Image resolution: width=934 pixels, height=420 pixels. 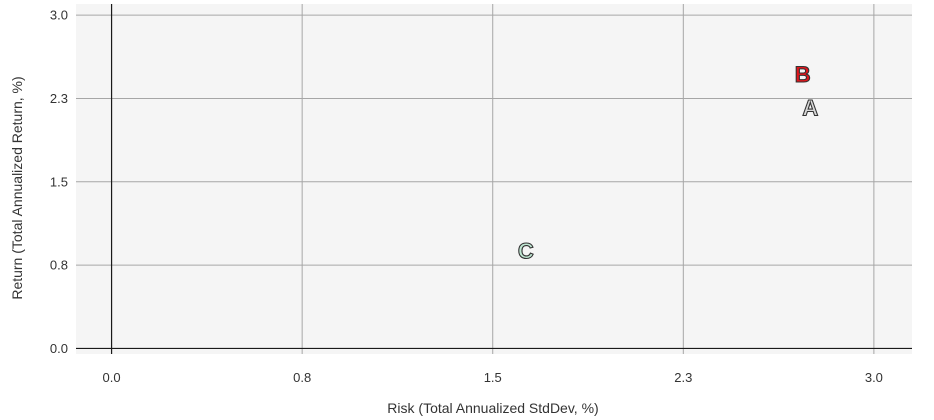 What do you see at coordinates (59, 98) in the screenshot?
I see `y-tick-label: 2.3` at bounding box center [59, 98].